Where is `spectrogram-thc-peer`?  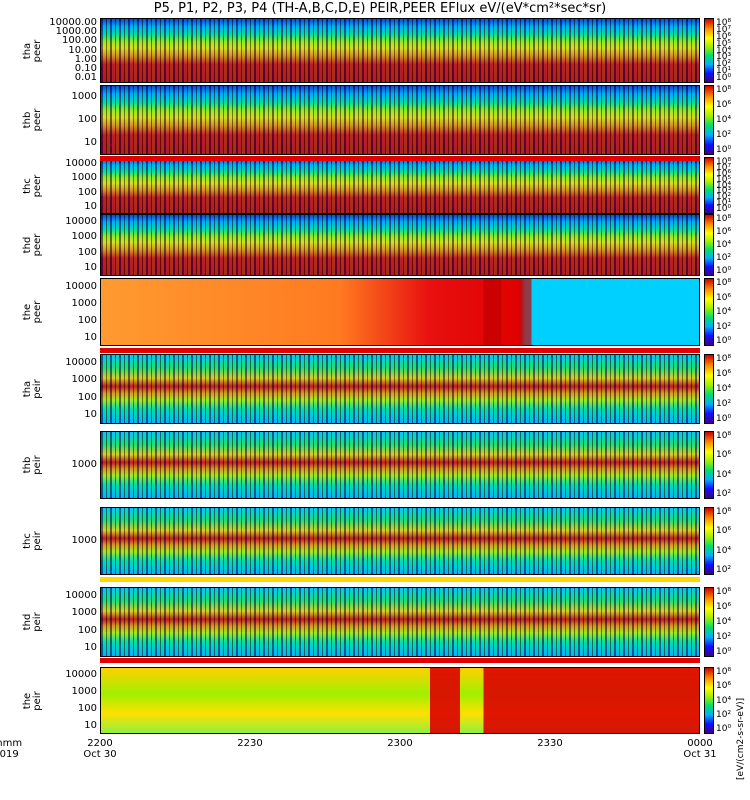
spectrogram-thc-peer is located at coordinates (400, 185).